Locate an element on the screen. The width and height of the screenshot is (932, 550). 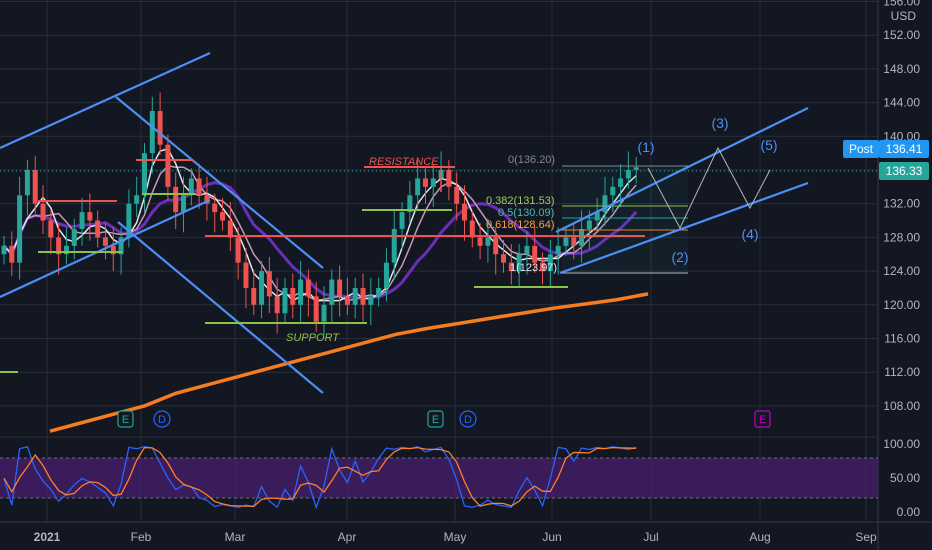
last-price-tag is located at coordinates (904, 171).